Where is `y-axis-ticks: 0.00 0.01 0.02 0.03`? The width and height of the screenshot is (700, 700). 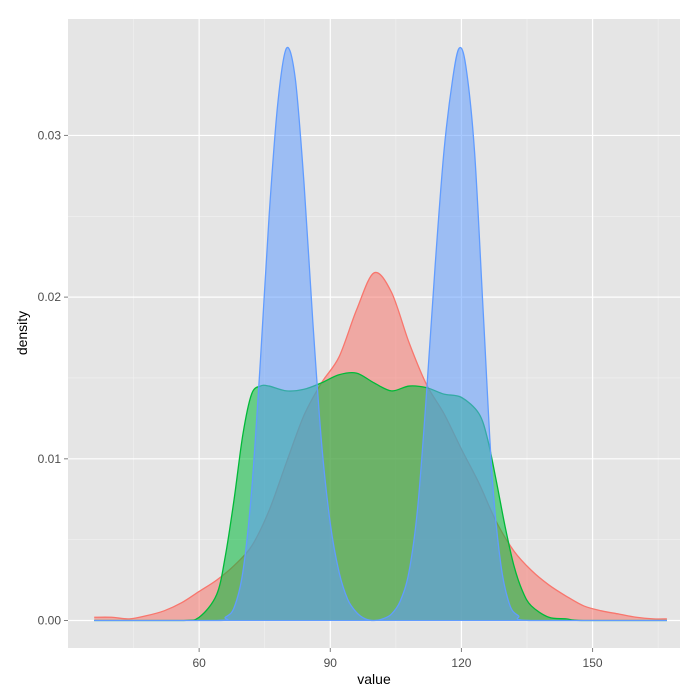
y-axis-ticks: 0.00 0.01 0.02 0.03 is located at coordinates (53, 378).